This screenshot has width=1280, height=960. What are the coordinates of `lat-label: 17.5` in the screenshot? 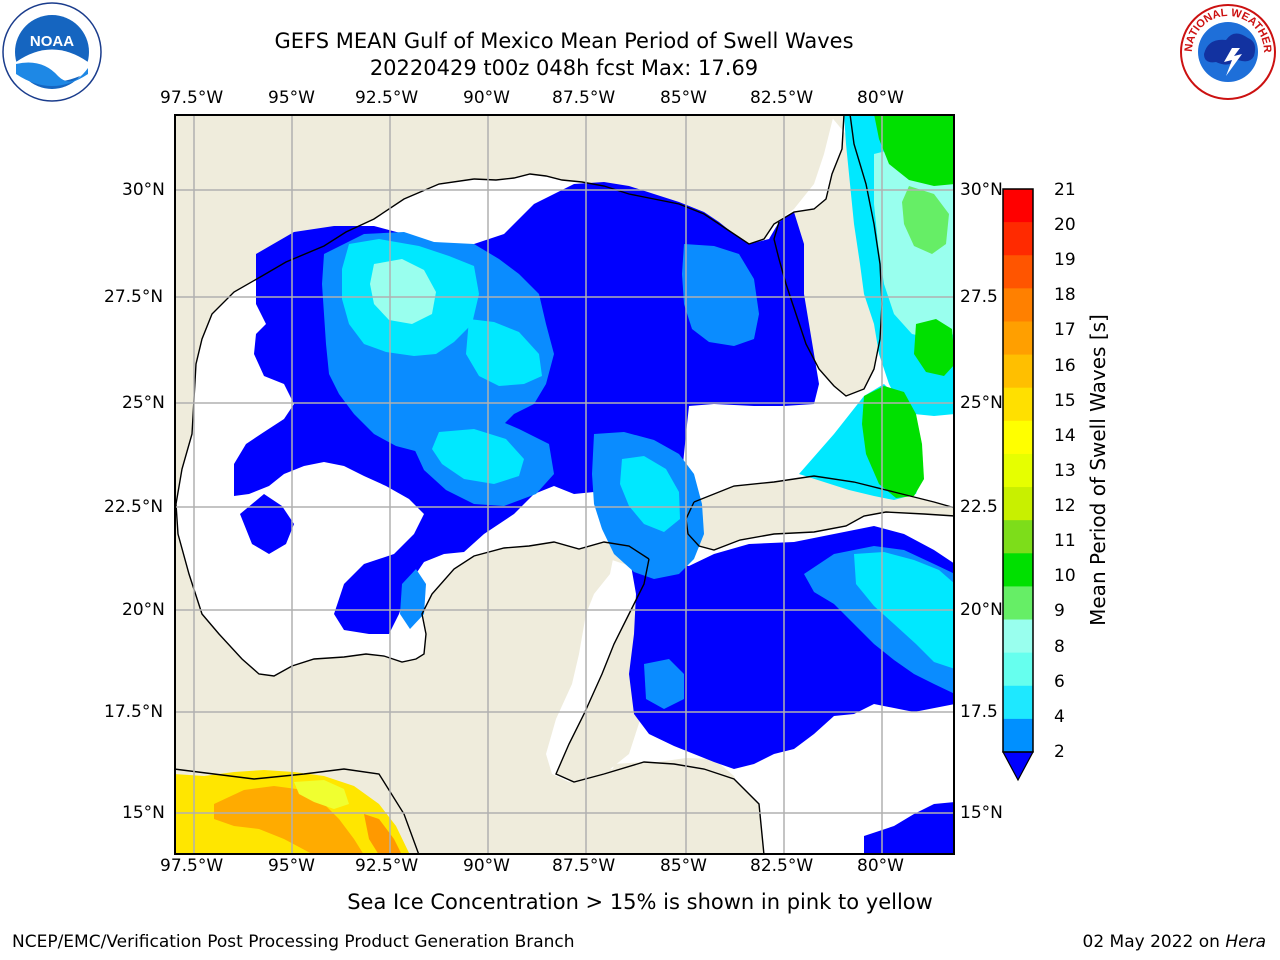 It's located at (979, 712).